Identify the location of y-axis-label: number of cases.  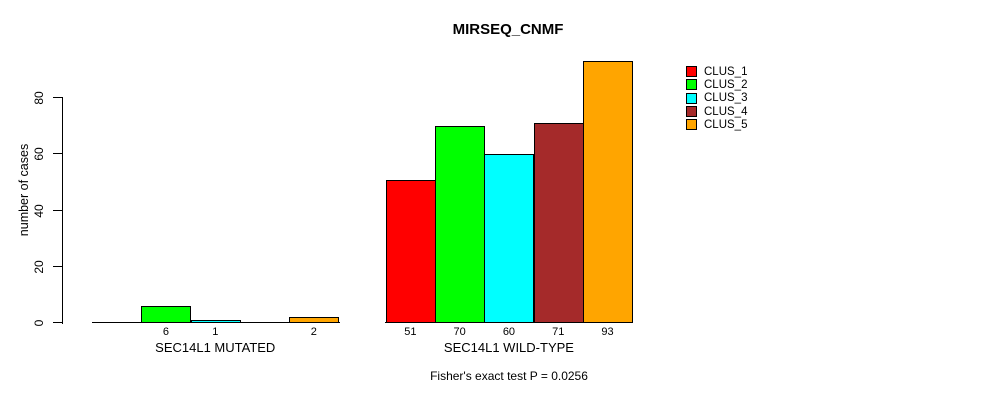
(24, 190).